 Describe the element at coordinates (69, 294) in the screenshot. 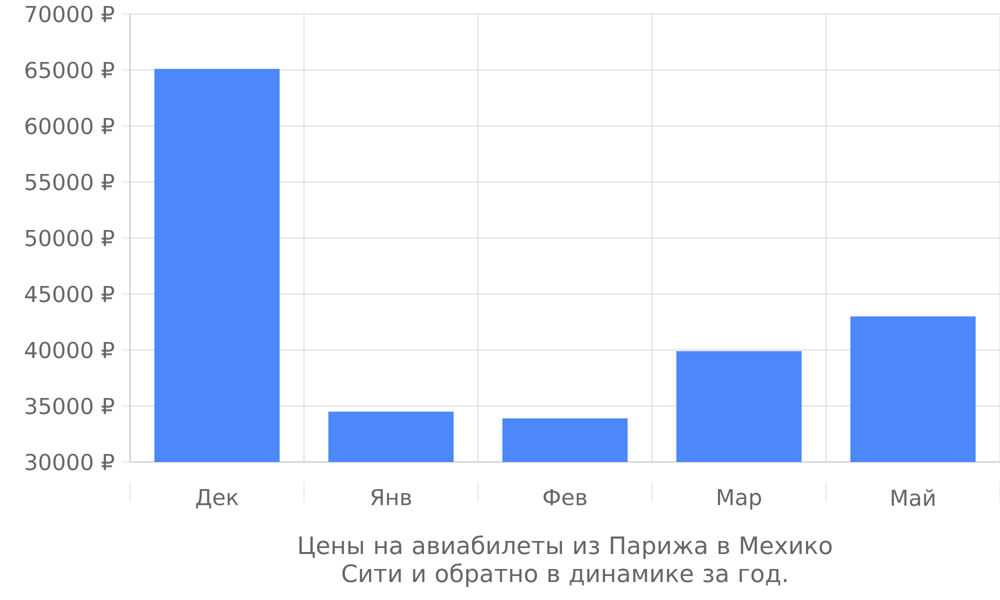

I see `y-tick-label: 45000 ₽` at that location.